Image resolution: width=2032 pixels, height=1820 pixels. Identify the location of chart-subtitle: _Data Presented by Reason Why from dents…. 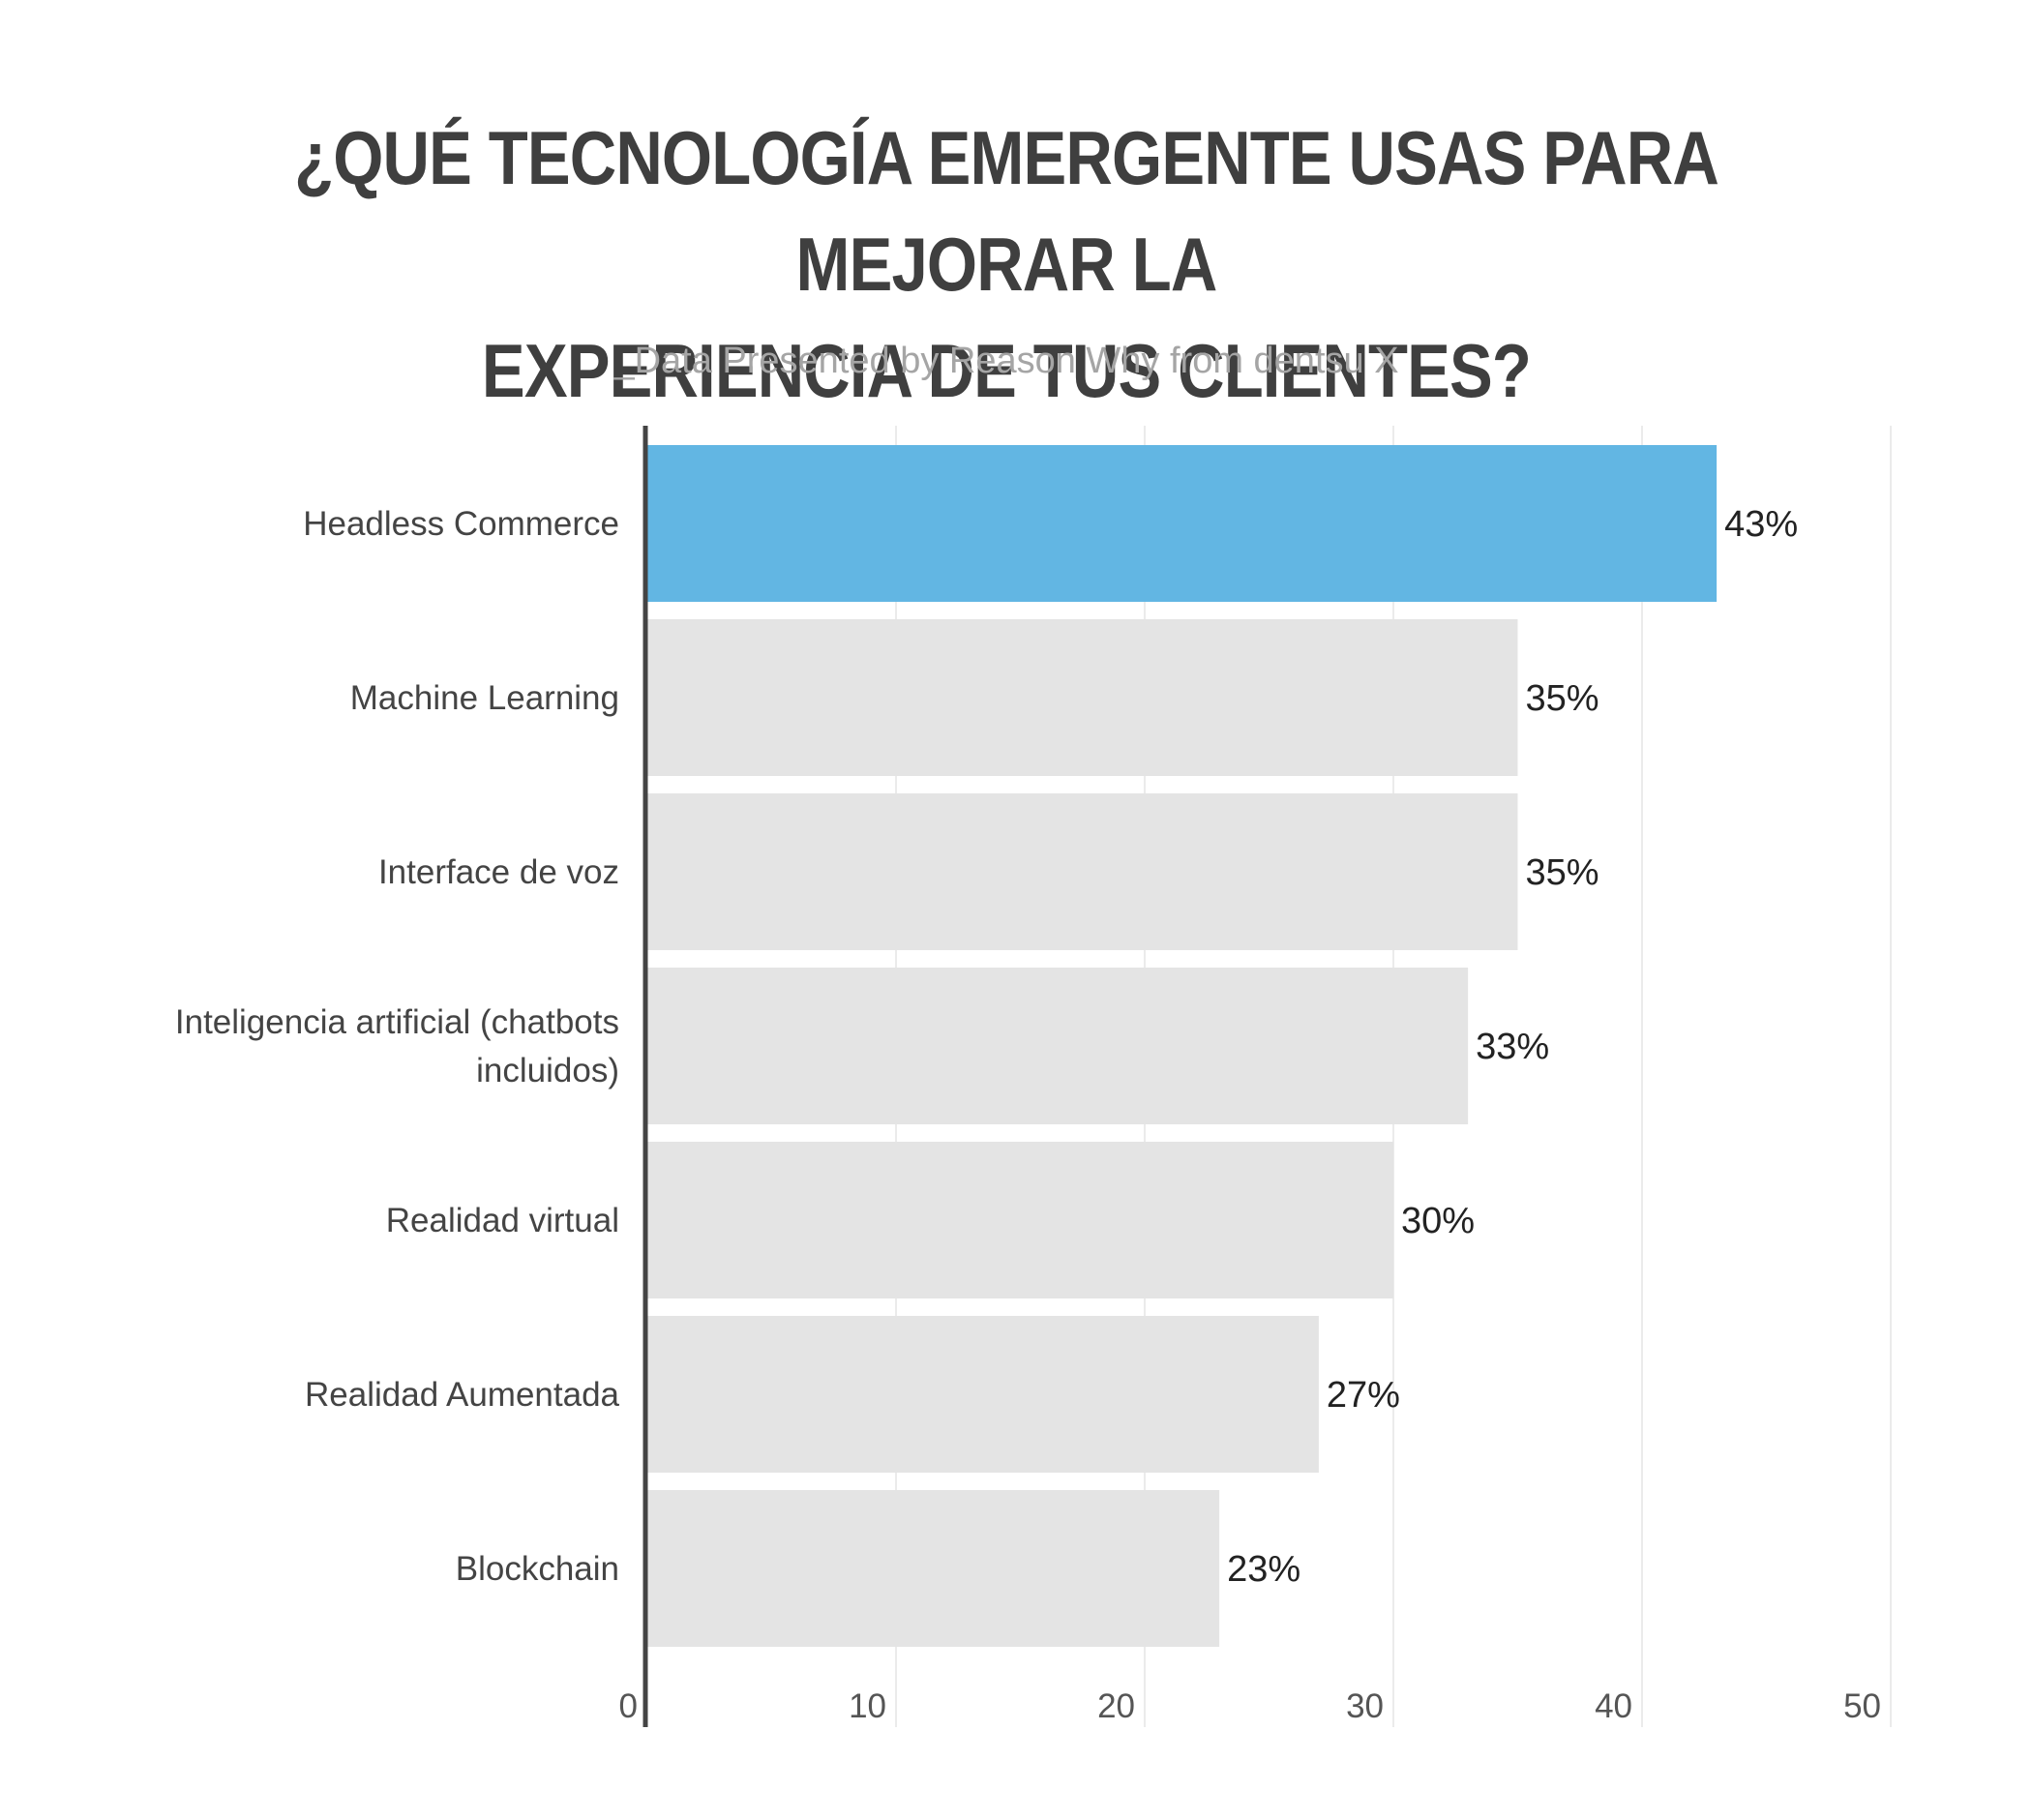
(1006, 361).